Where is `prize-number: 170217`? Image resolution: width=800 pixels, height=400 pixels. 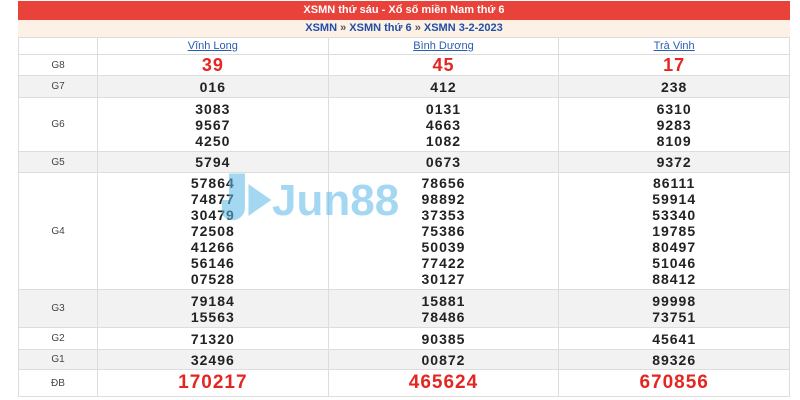 prize-number: 170217 is located at coordinates (213, 382).